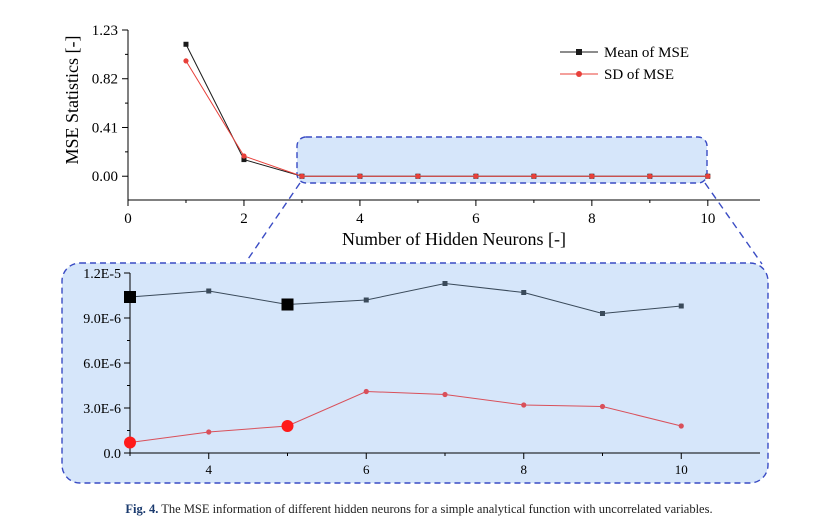 This screenshot has width=838, height=531. I want to click on zoom-connector-right, so click(733, 223).